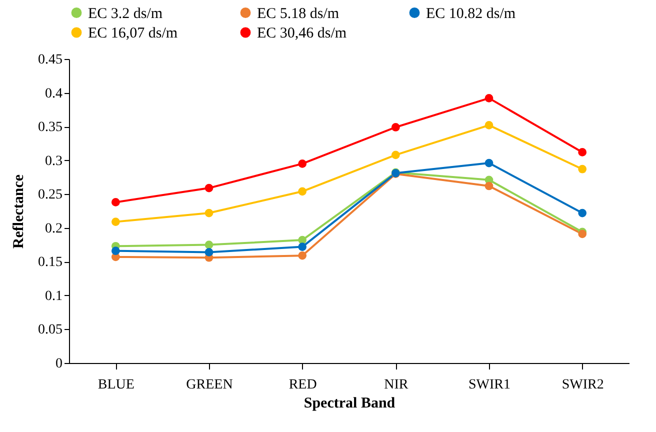 The width and height of the screenshot is (656, 432). I want to click on x-tick-label: BLUE, so click(116, 385).